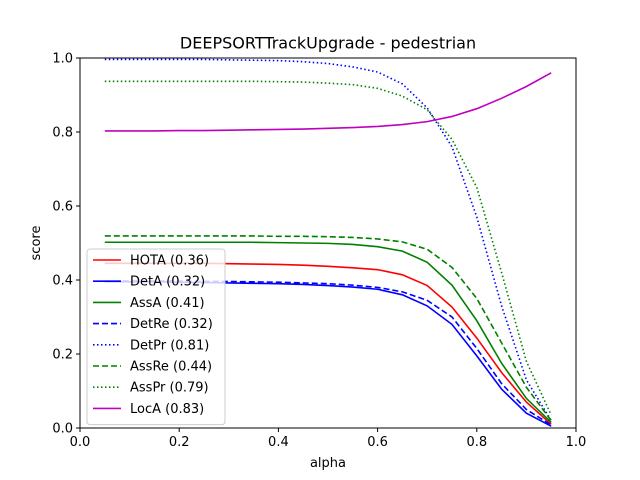 The image size is (640, 480). Describe the element at coordinates (476, 442) in the screenshot. I see `x-tick-label: 0.8` at that location.